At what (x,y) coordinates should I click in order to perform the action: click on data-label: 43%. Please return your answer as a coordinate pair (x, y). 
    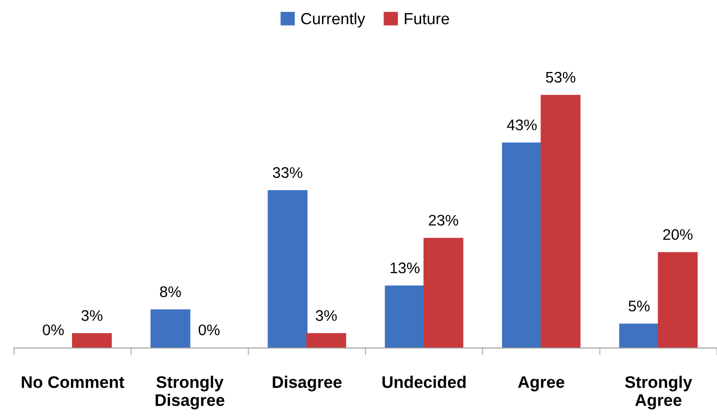
    Looking at the image, I should click on (521, 125).